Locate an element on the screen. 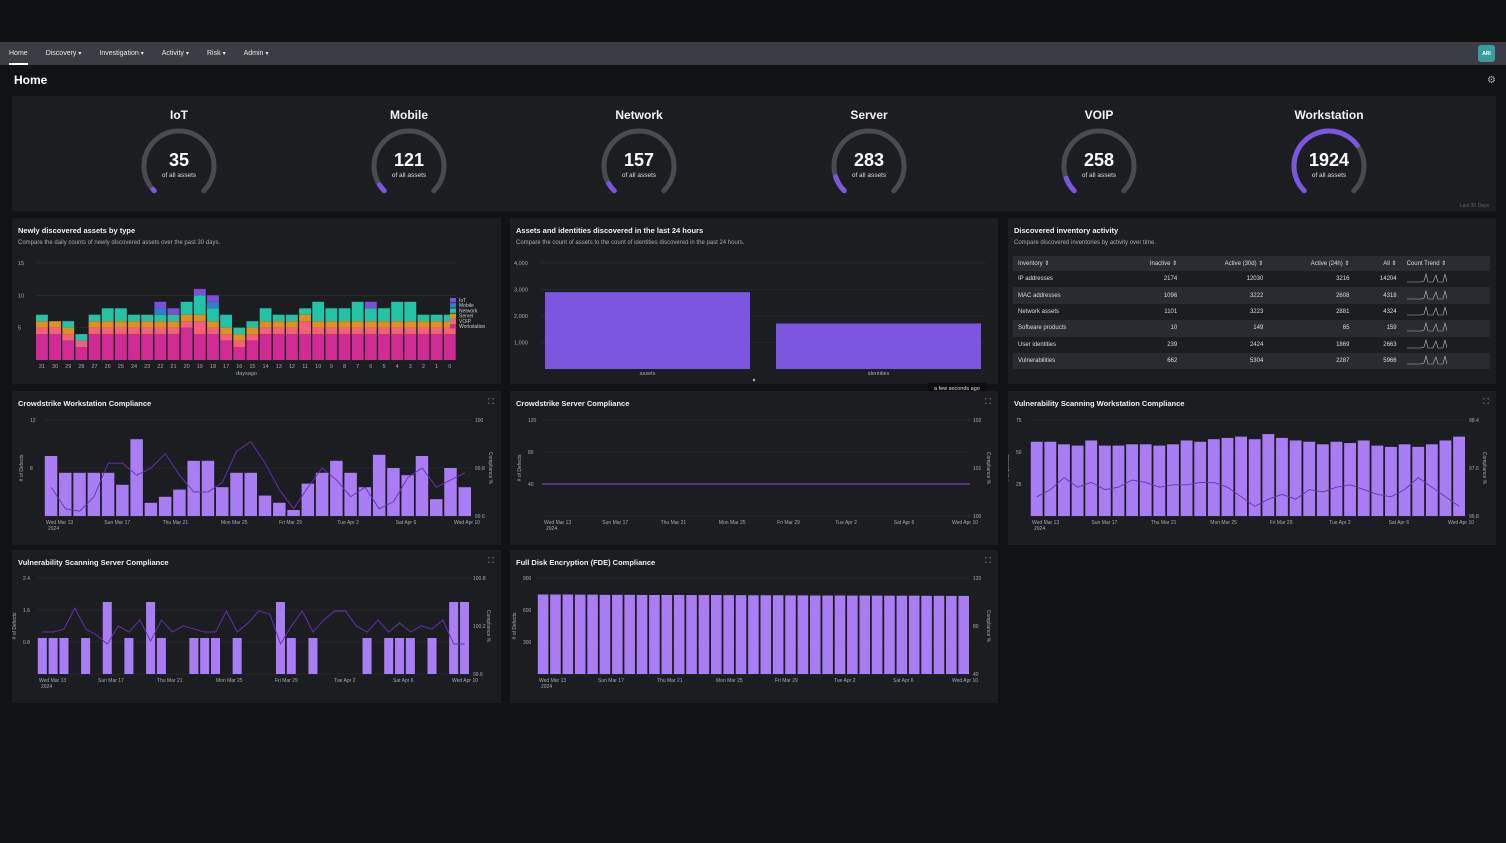 The height and width of the screenshot is (843, 1506). table-row: User identities 239 2424 1869 2663 is located at coordinates (1251, 345).